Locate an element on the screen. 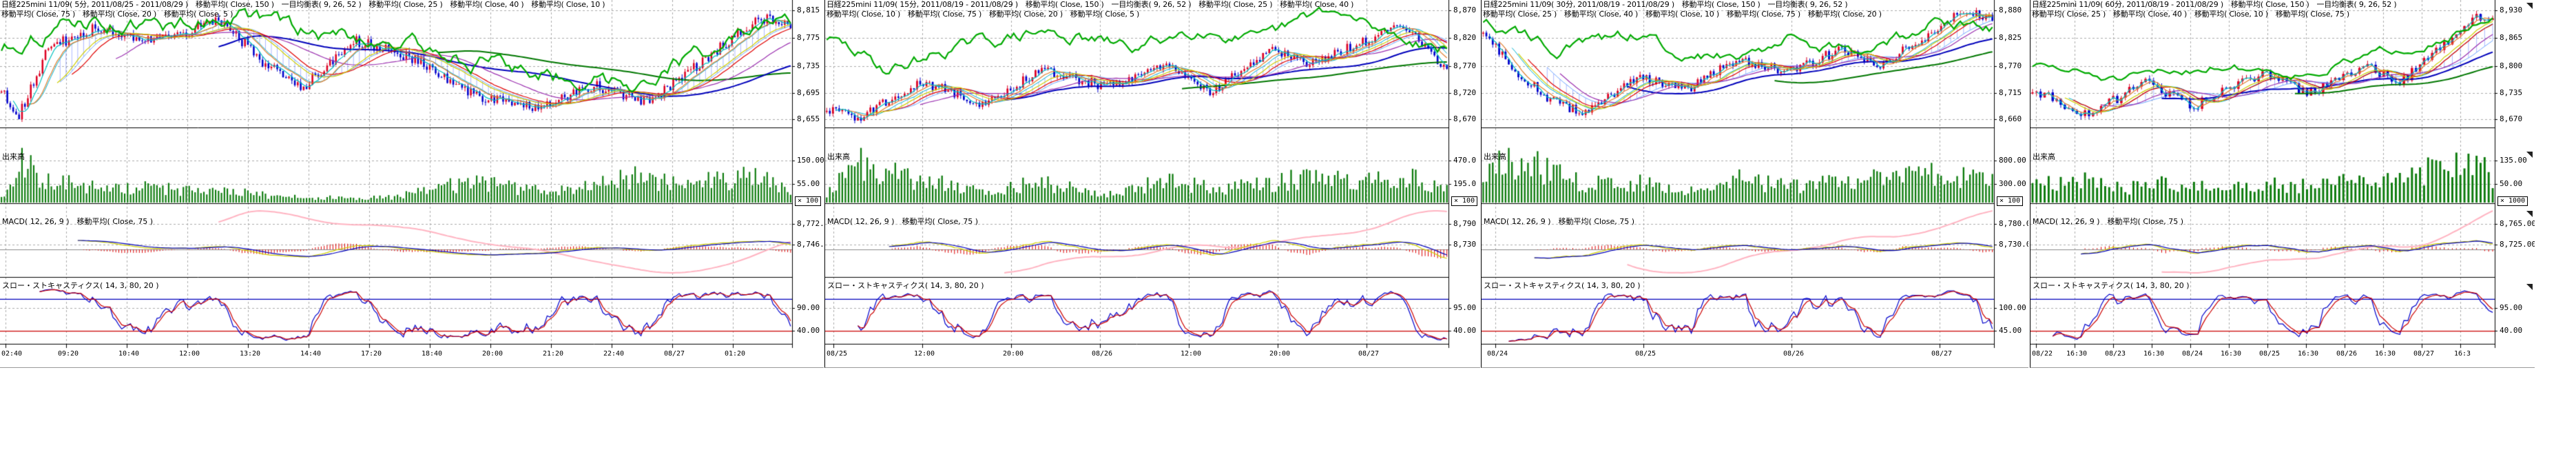 Image resolution: width=2576 pixels, height=452 pixels. price-axis-label: 8,720 is located at coordinates (1465, 92).